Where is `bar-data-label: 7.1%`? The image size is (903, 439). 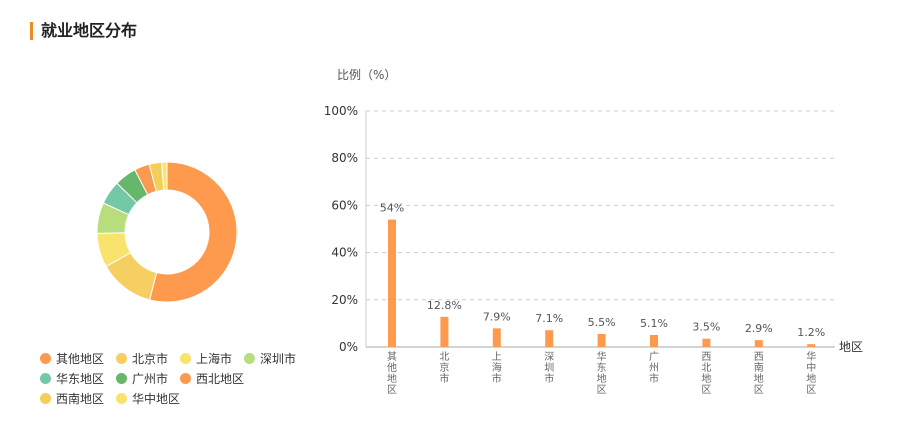 bar-data-label: 7.1% is located at coordinates (549, 318).